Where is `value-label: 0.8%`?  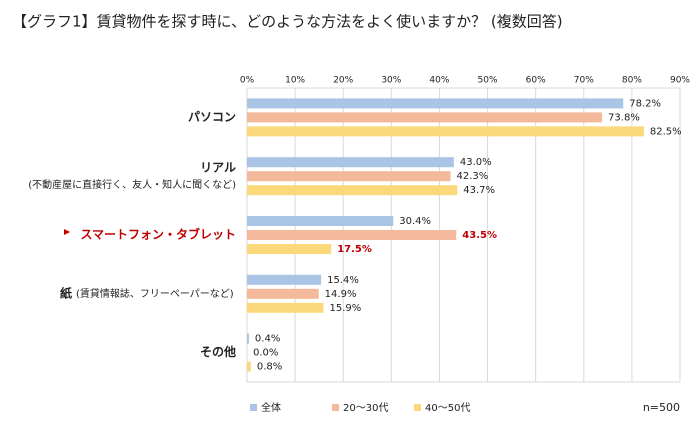 value-label: 0.8% is located at coordinates (269, 367).